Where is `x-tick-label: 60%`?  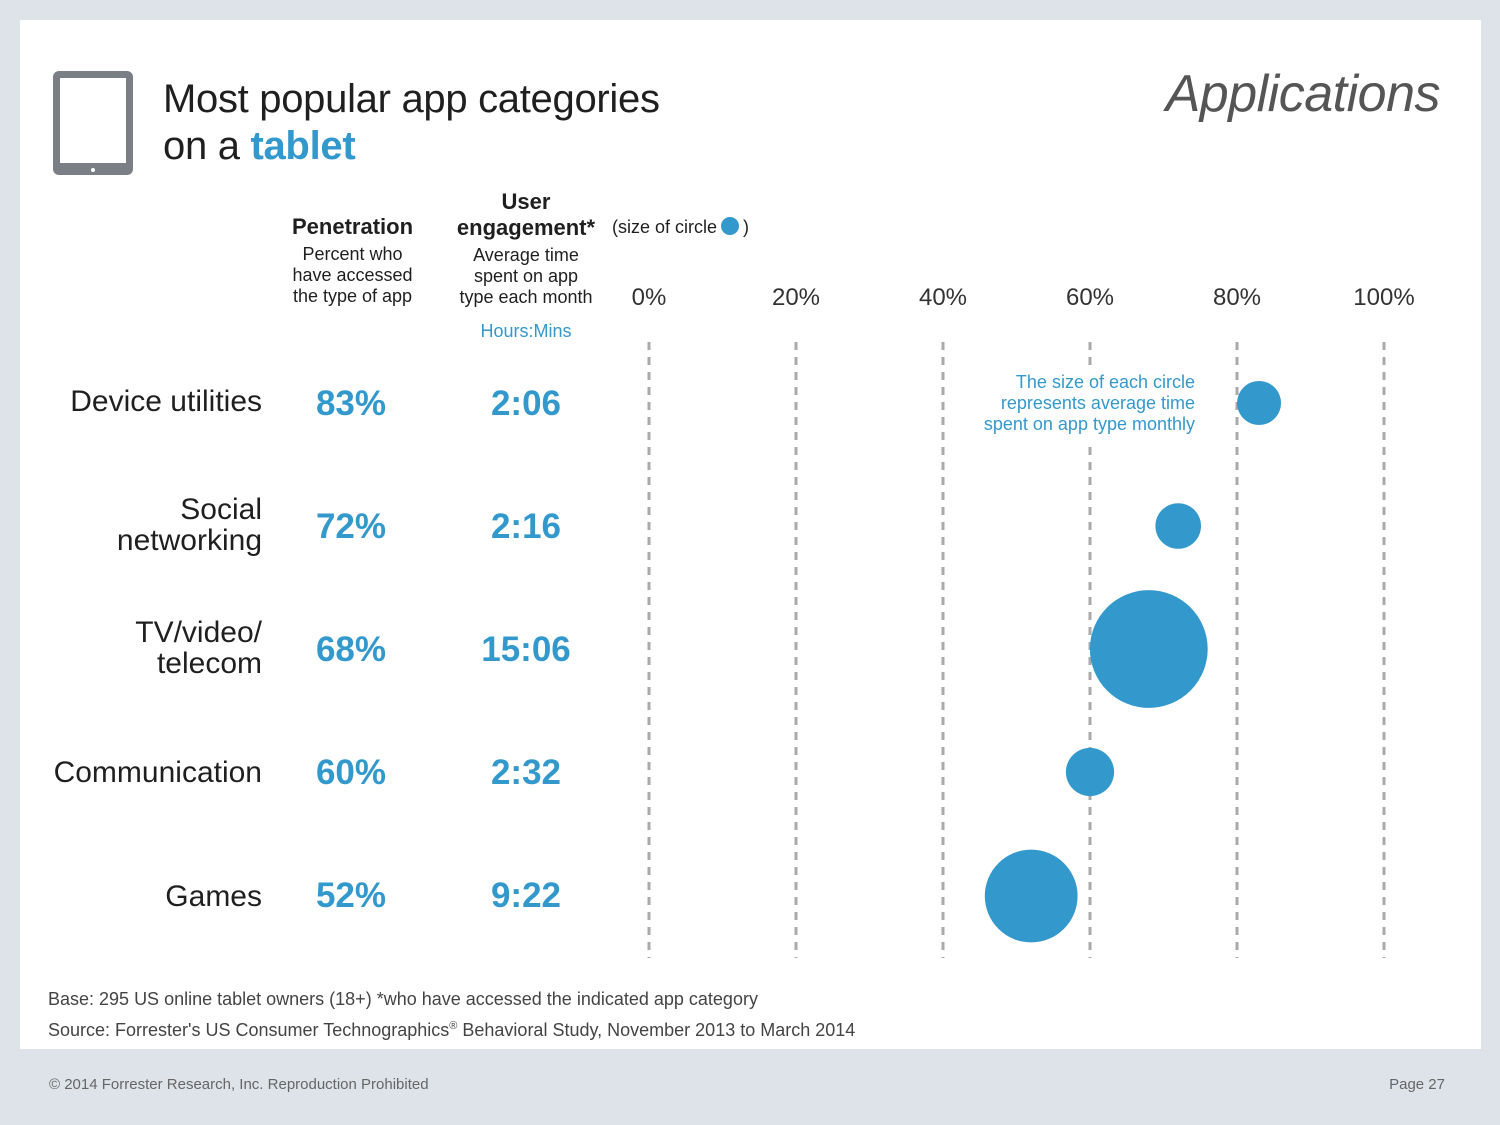 x-tick-label: 60% is located at coordinates (1090, 297).